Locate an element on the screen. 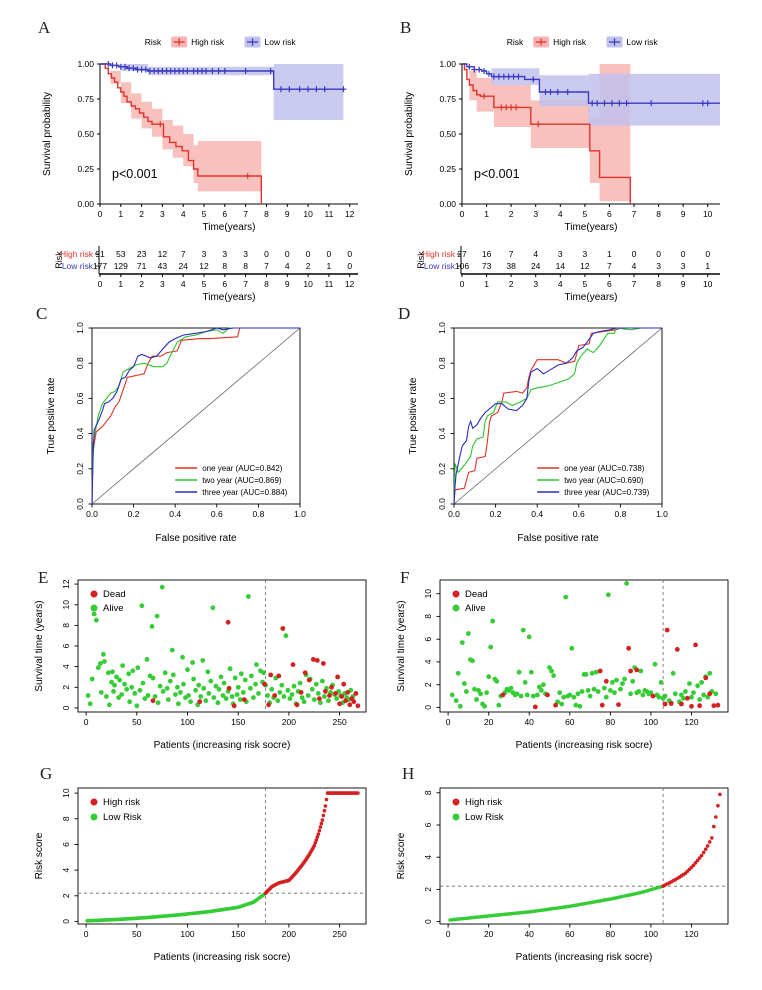  table-x-axis-title: Time(years) is located at coordinates (591, 297).